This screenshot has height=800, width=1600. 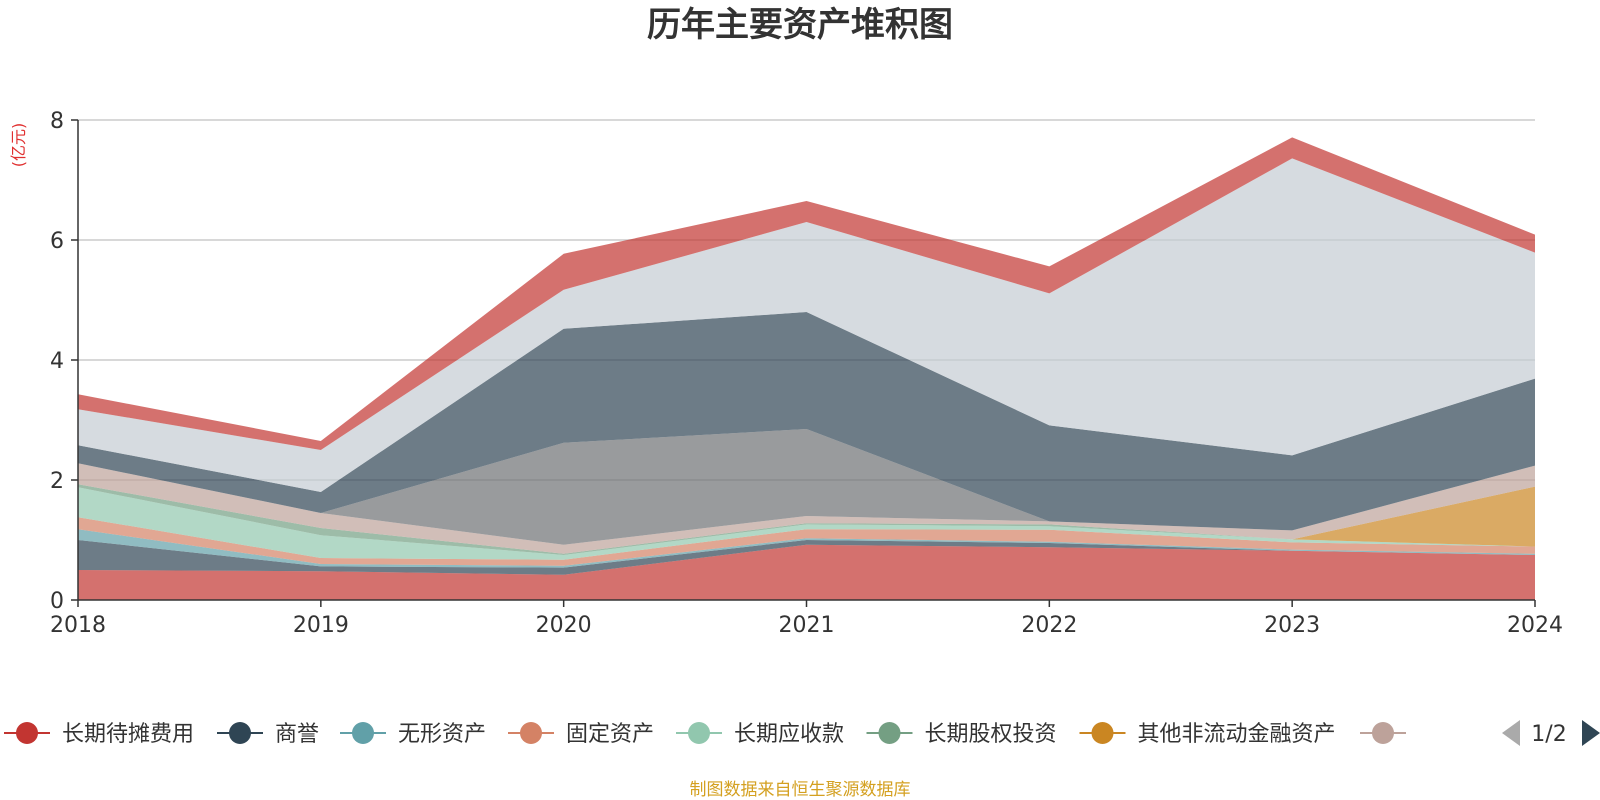 What do you see at coordinates (57, 481) in the screenshot?
I see `y-tick-label-2: 2` at bounding box center [57, 481].